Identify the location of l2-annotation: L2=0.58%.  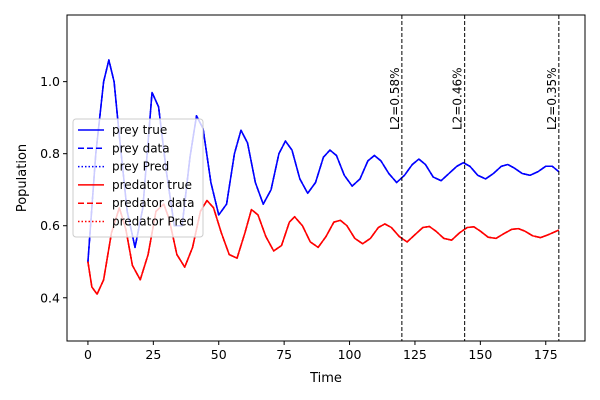
(395, 99).